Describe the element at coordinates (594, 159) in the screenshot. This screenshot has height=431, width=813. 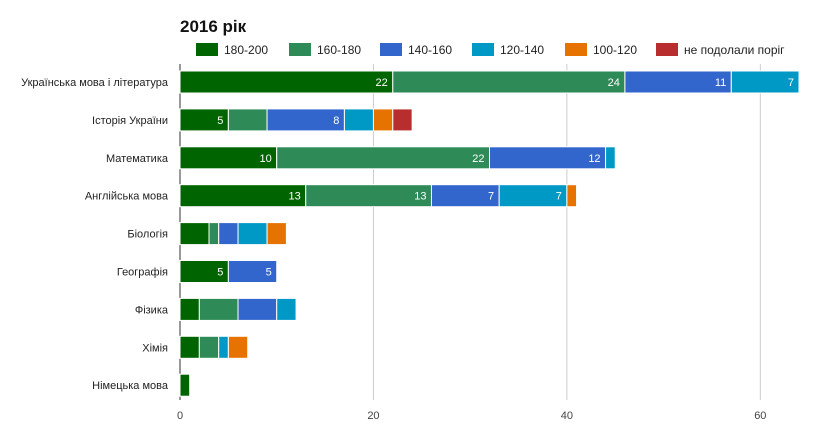
I see `bar-data-label: 12` at that location.